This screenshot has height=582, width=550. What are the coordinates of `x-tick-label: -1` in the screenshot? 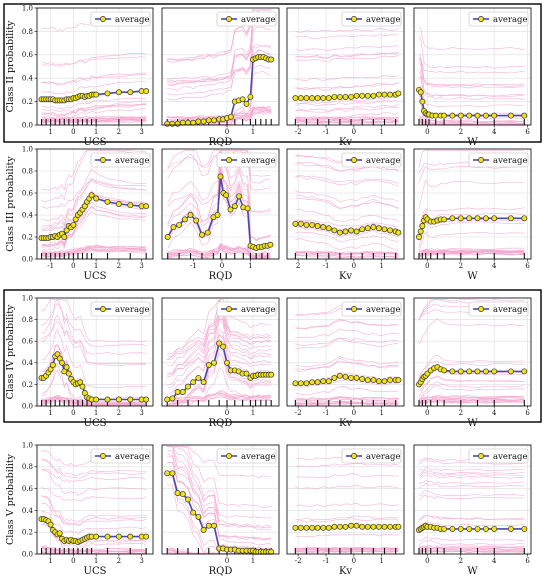 It's located at (193, 266).